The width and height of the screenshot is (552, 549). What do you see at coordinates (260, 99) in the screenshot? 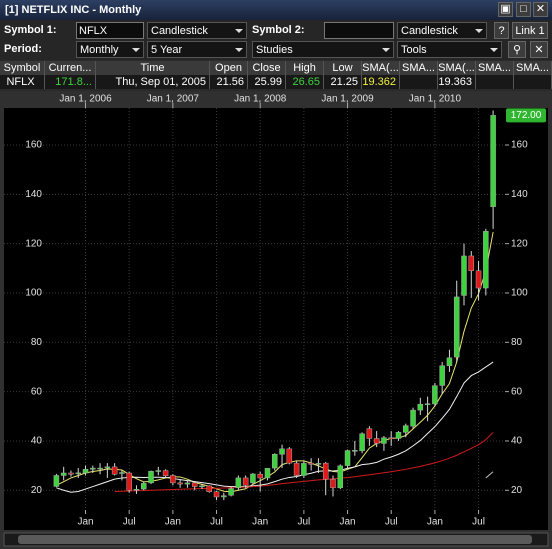
I see `top-axis-label: Jan 1, 2008` at bounding box center [260, 99].